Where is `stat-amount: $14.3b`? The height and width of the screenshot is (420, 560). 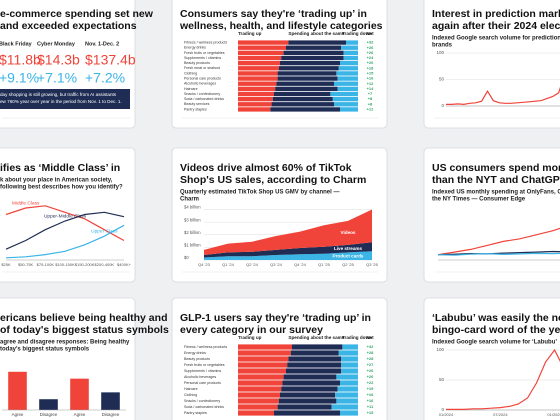 stat-amount: $14.3b is located at coordinates (58, 60).